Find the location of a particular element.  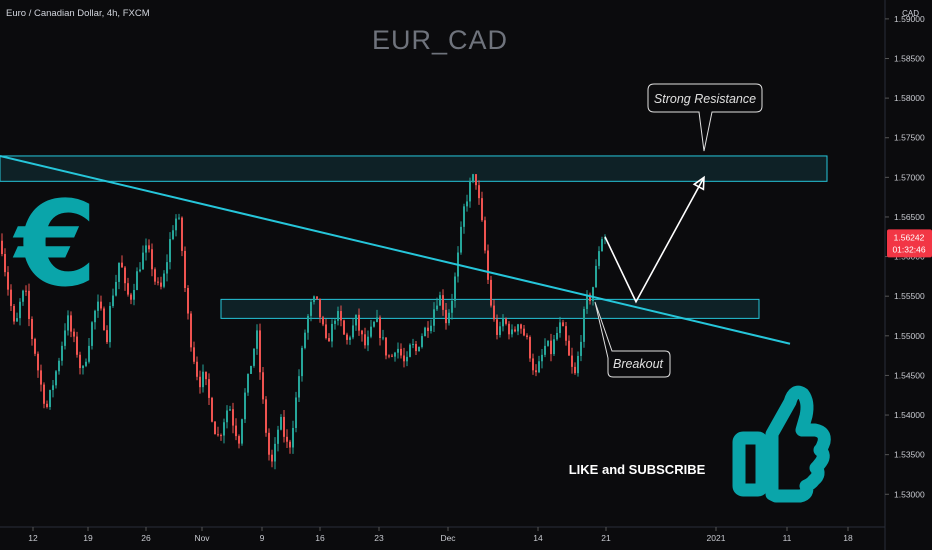

symbol-description: Euro / Canadian Dollar, 4h, FXCM is located at coordinates (78, 13).